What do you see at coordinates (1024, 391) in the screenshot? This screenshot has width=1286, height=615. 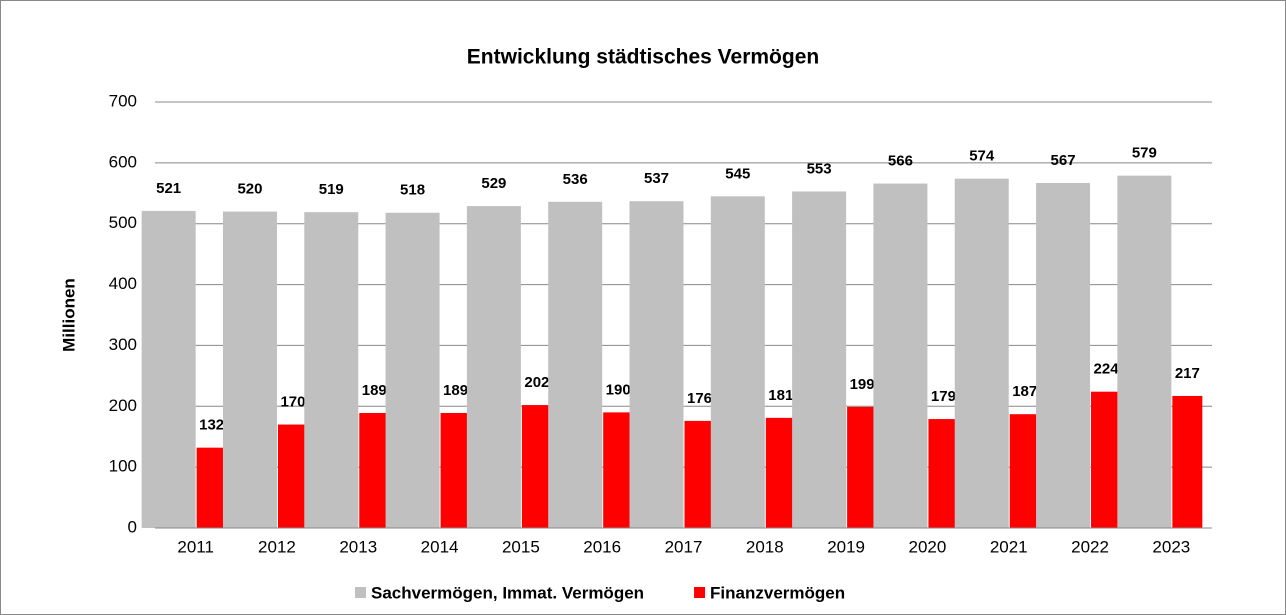 I see `data-label: 187` at bounding box center [1024, 391].